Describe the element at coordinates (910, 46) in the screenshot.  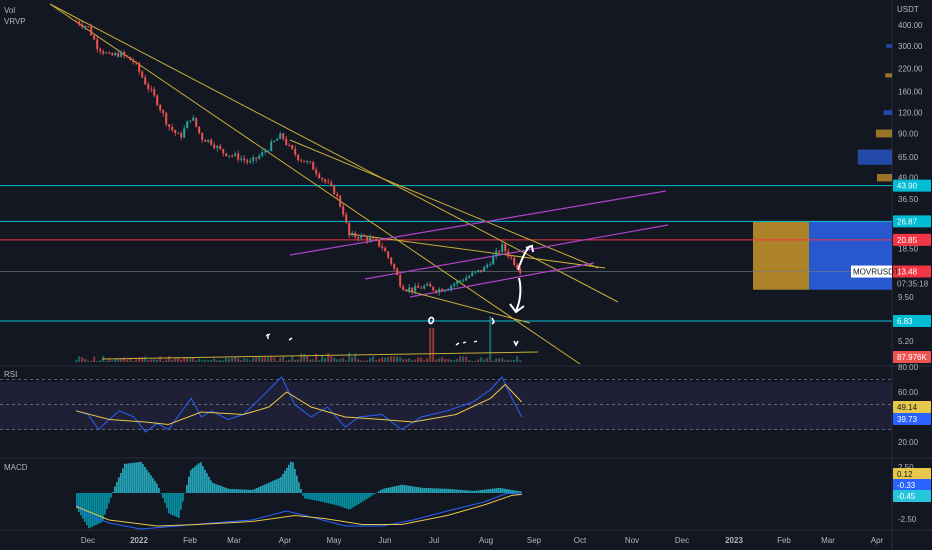
I see `price-tick-label: 300.00` at that location.